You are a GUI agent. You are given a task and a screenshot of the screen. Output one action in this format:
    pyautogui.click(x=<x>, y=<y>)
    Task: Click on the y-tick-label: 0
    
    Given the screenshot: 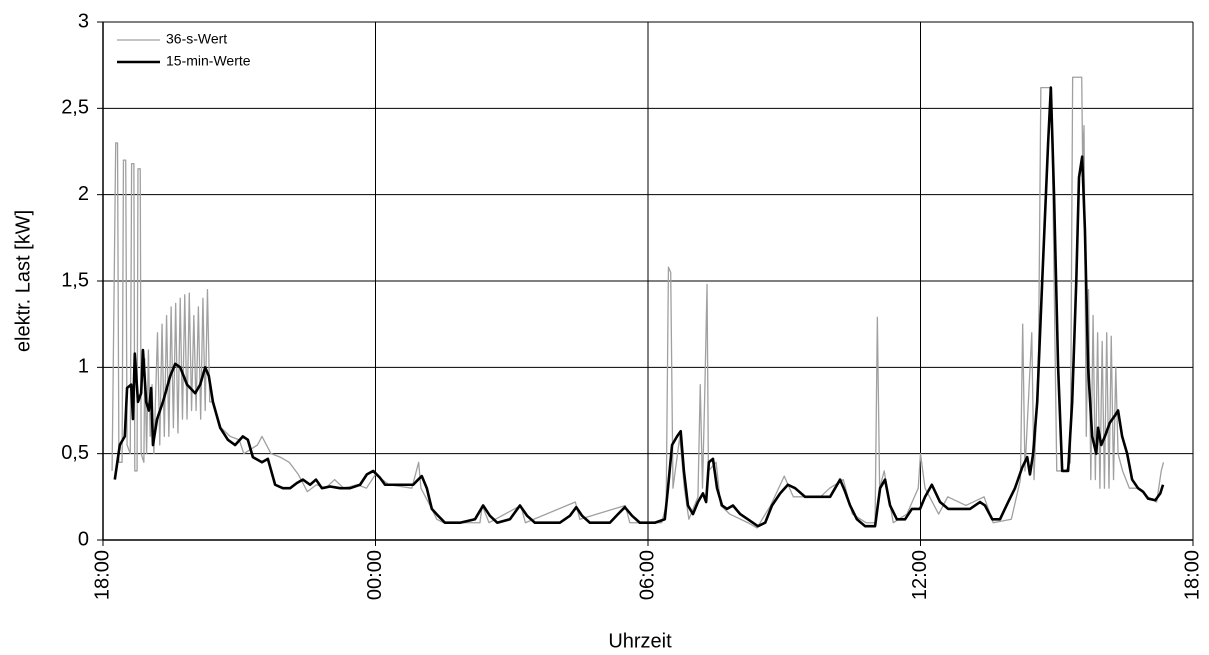 What is the action you would take?
    pyautogui.click(x=83, y=539)
    